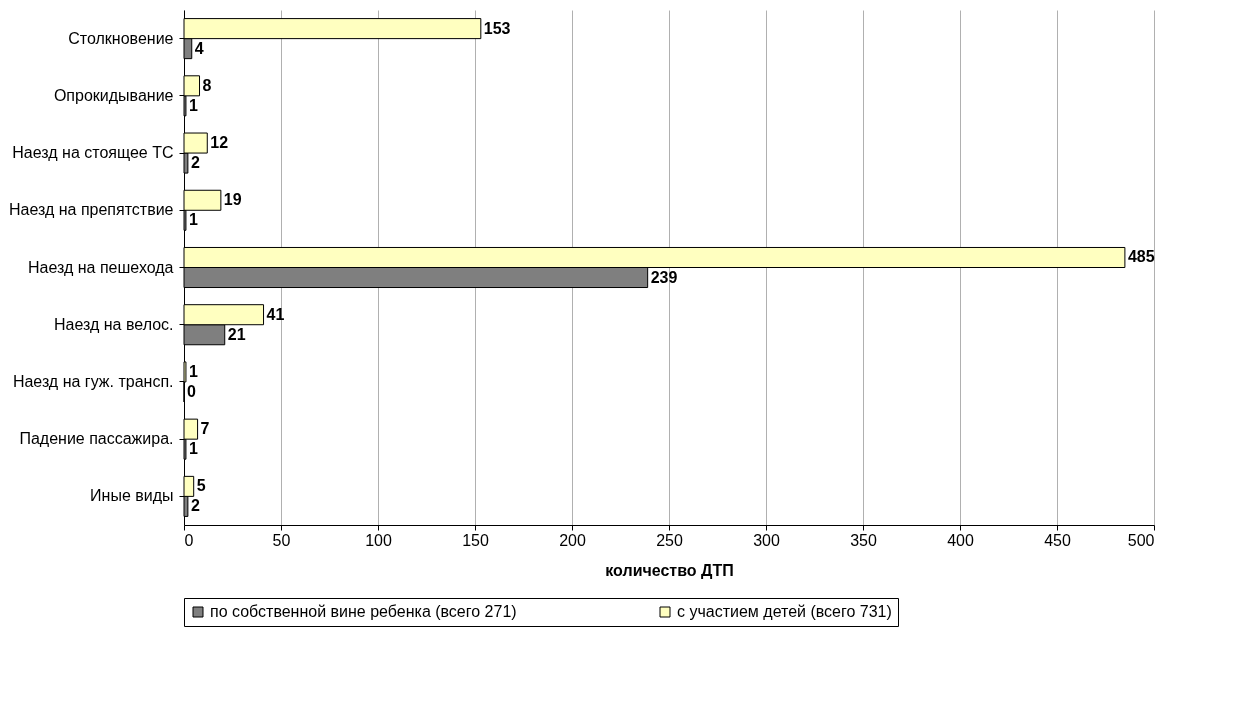  Describe the element at coordinates (121, 38) in the screenshot. I see `y-tick-label: Столкновение` at that location.